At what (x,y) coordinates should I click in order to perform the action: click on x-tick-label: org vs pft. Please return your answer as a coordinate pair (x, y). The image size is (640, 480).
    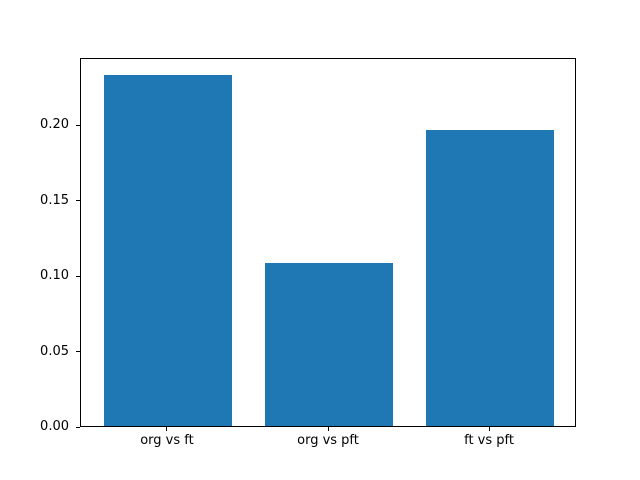
    Looking at the image, I should click on (328, 440).